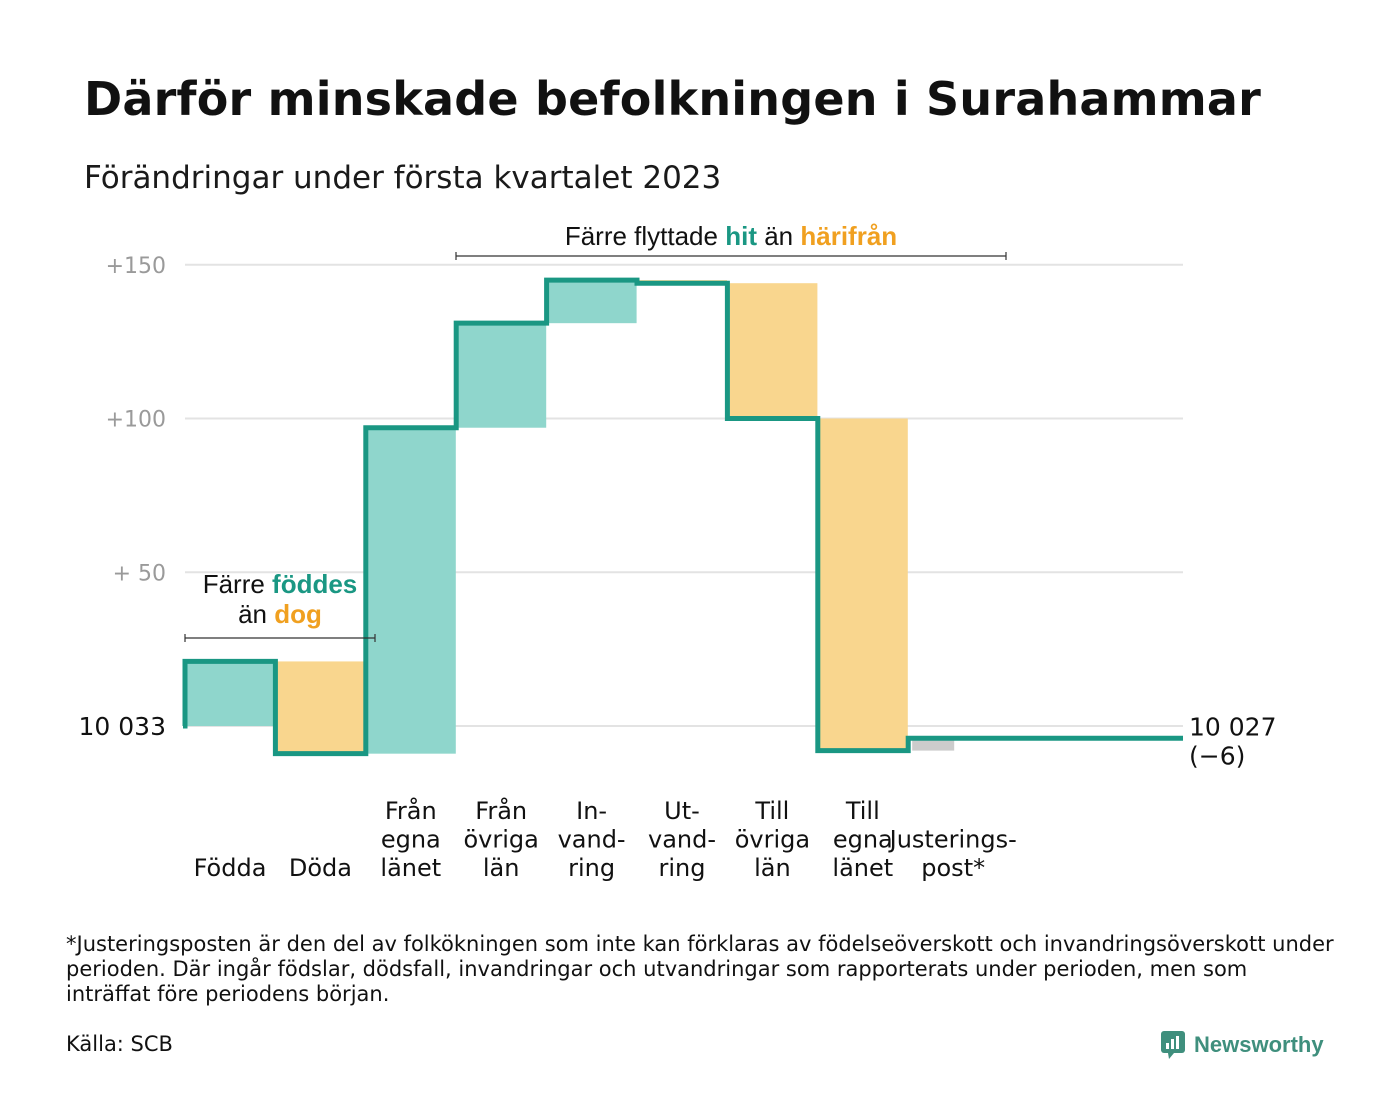 The image size is (1400, 1120). I want to click on y-tick-label: +100, so click(136, 420).